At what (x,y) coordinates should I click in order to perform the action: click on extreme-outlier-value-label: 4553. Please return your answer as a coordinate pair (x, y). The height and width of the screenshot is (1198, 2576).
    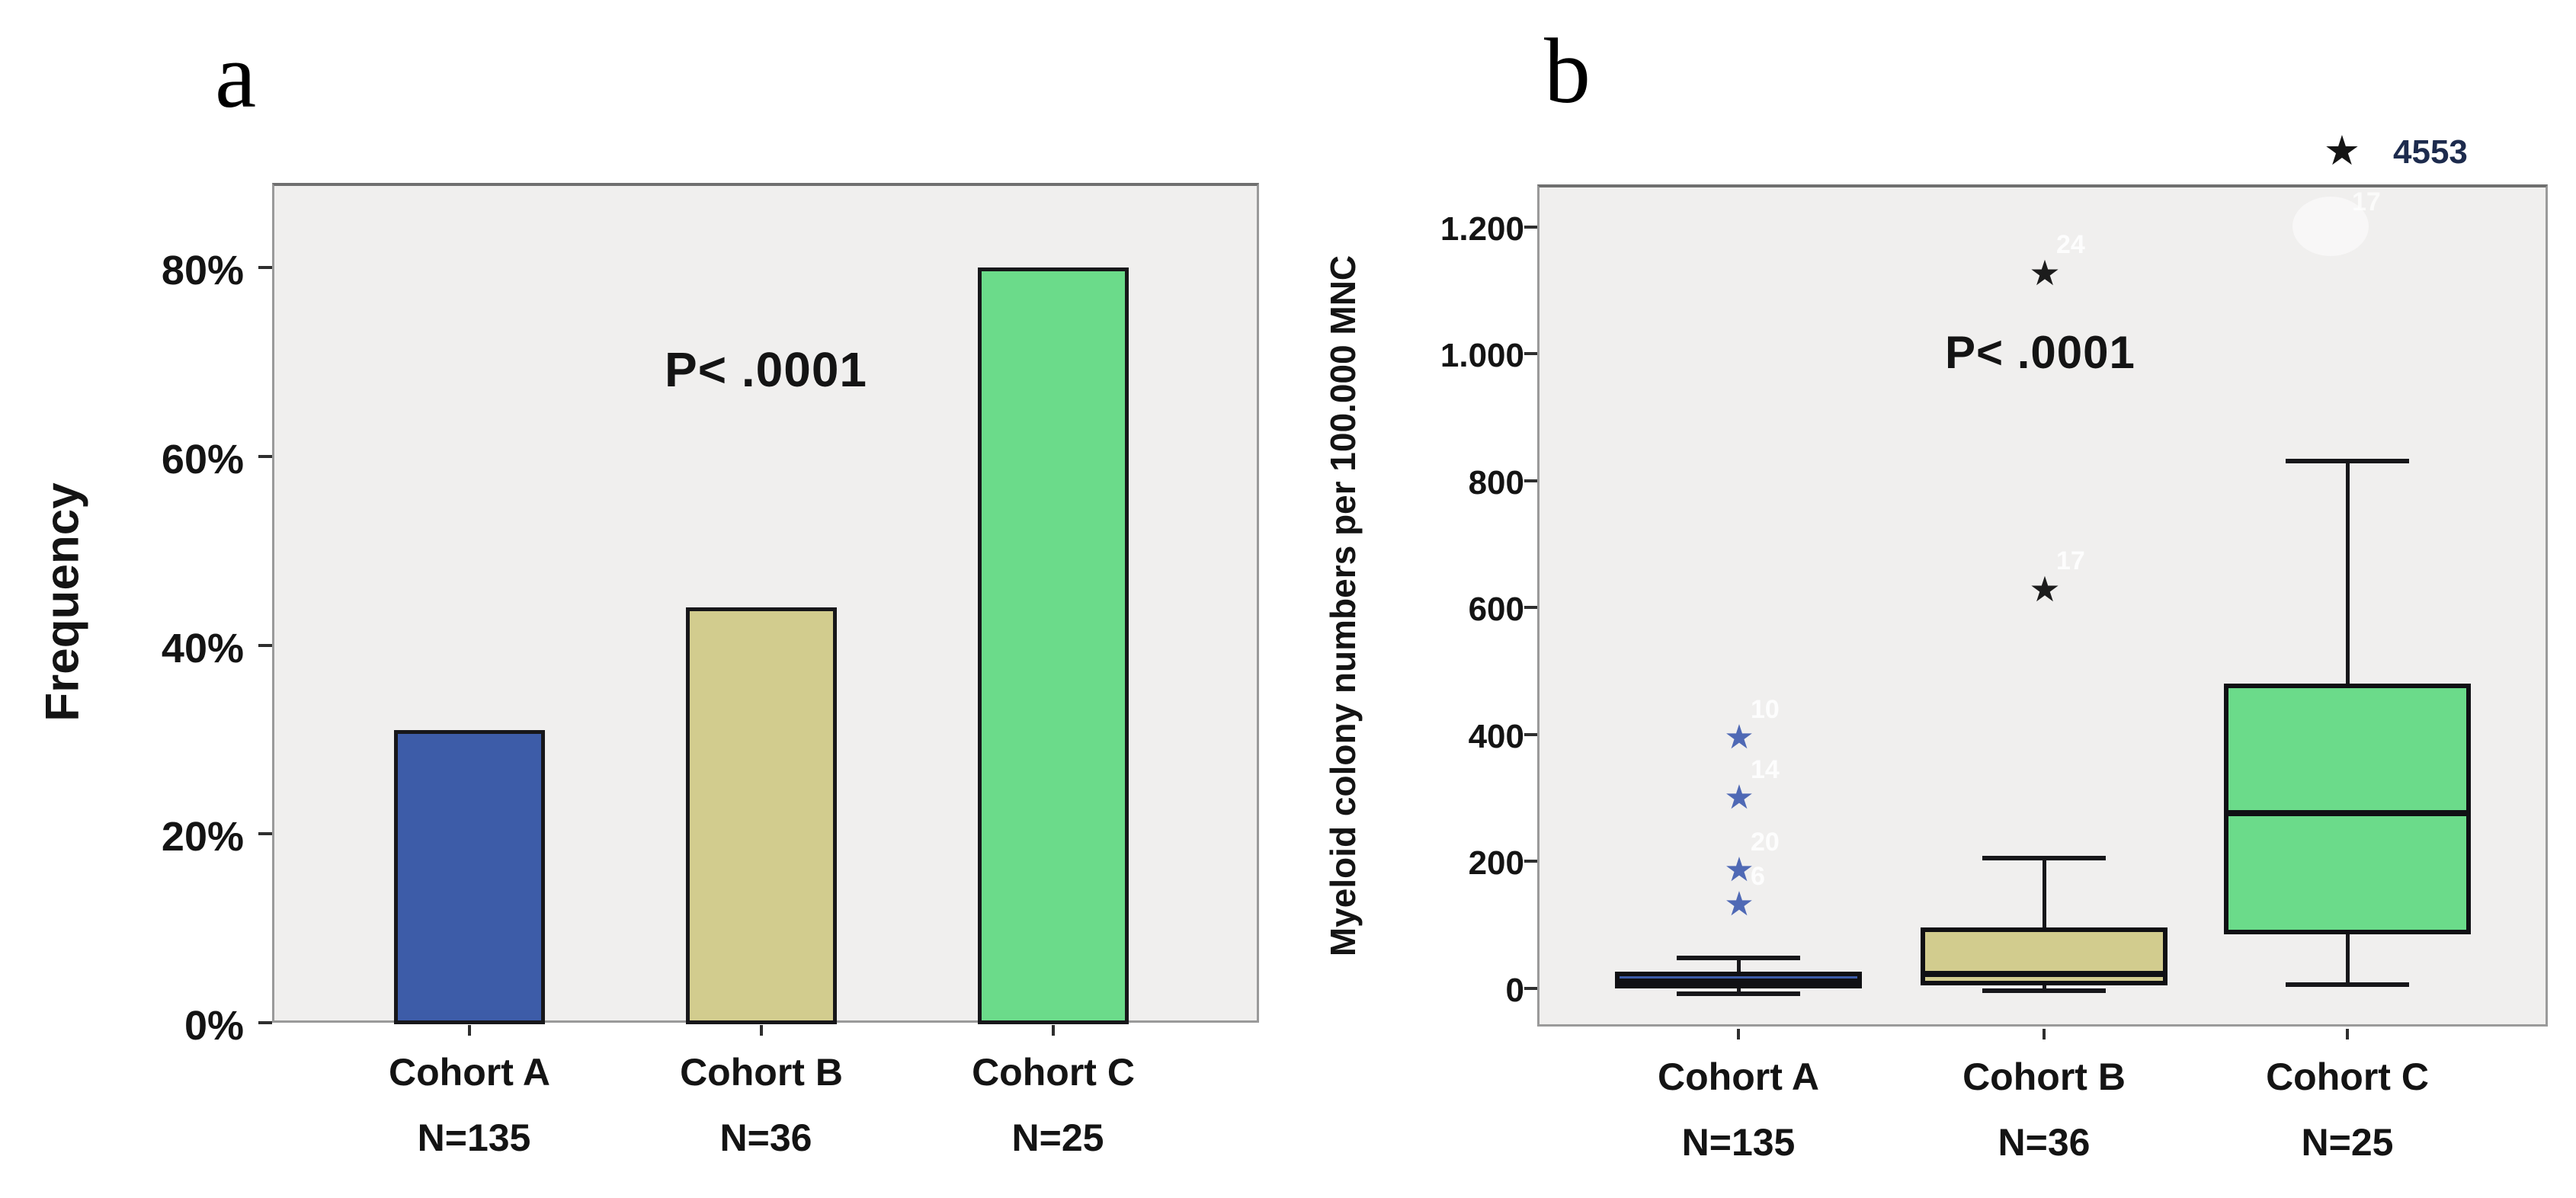
    Looking at the image, I should click on (2430, 152).